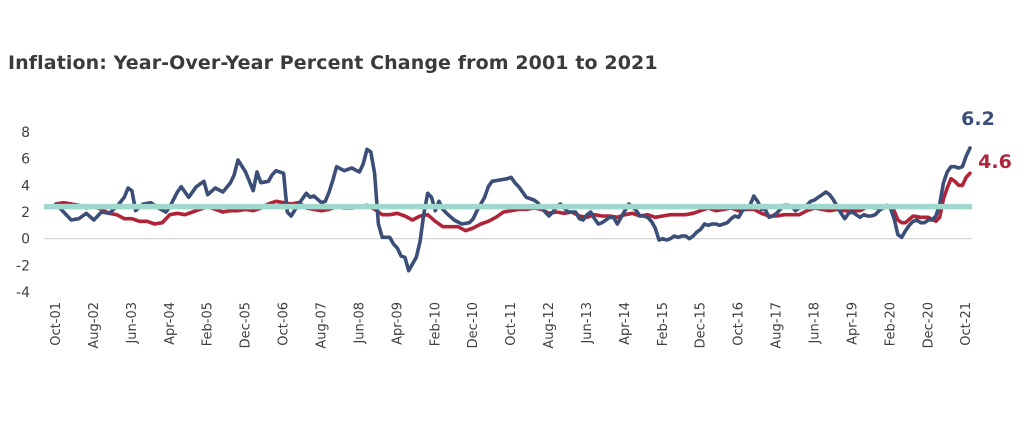  Describe the element at coordinates (978, 119) in the screenshot. I see `headline-end-label: 6.2` at that location.